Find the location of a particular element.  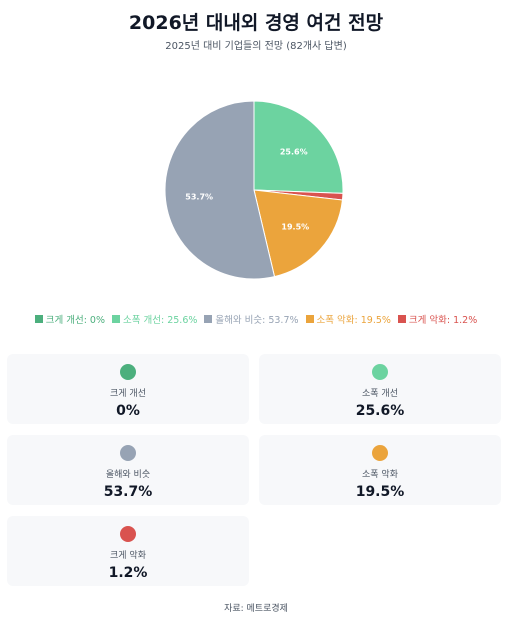

stat-card-label: 크게 악화 is located at coordinates (128, 556).